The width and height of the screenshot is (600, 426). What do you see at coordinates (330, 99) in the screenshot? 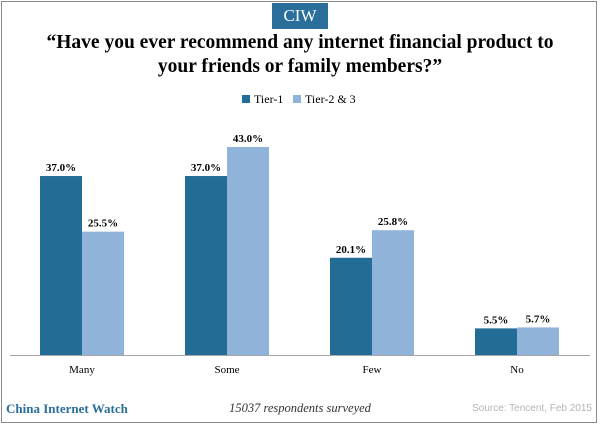
I see `legend-label-tier2-3: Tier-2 & 3` at bounding box center [330, 99].